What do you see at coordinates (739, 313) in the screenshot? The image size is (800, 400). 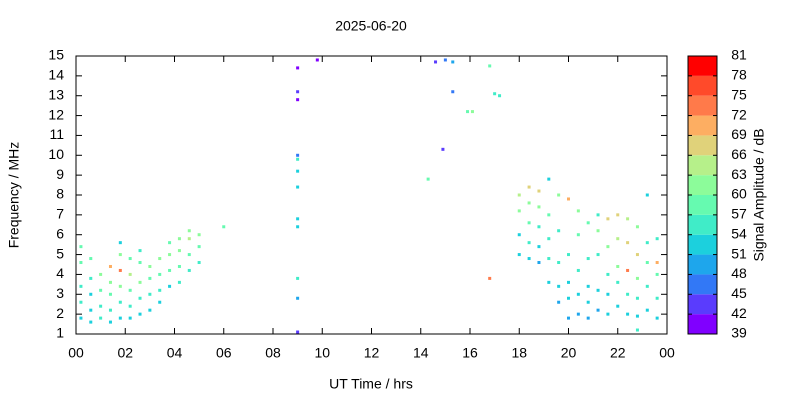 I see `colorbar-tick-label: 42` at bounding box center [739, 313].